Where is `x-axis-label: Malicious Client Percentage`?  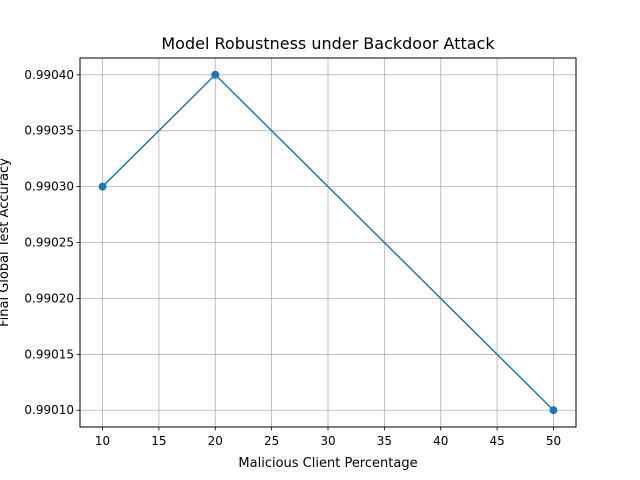 x-axis-label: Malicious Client Percentage is located at coordinates (327, 463).